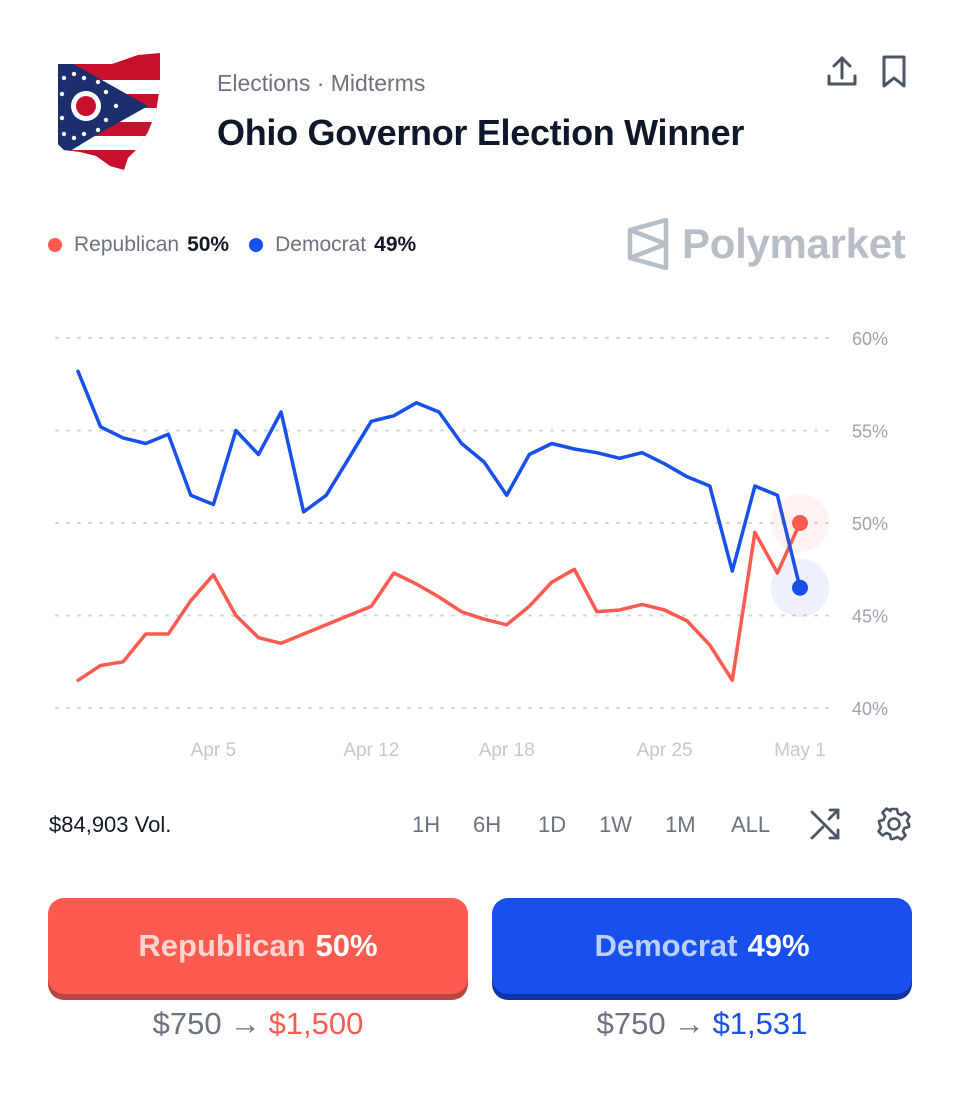  I want to click on x-tick-label: Apr 12, so click(371, 750).